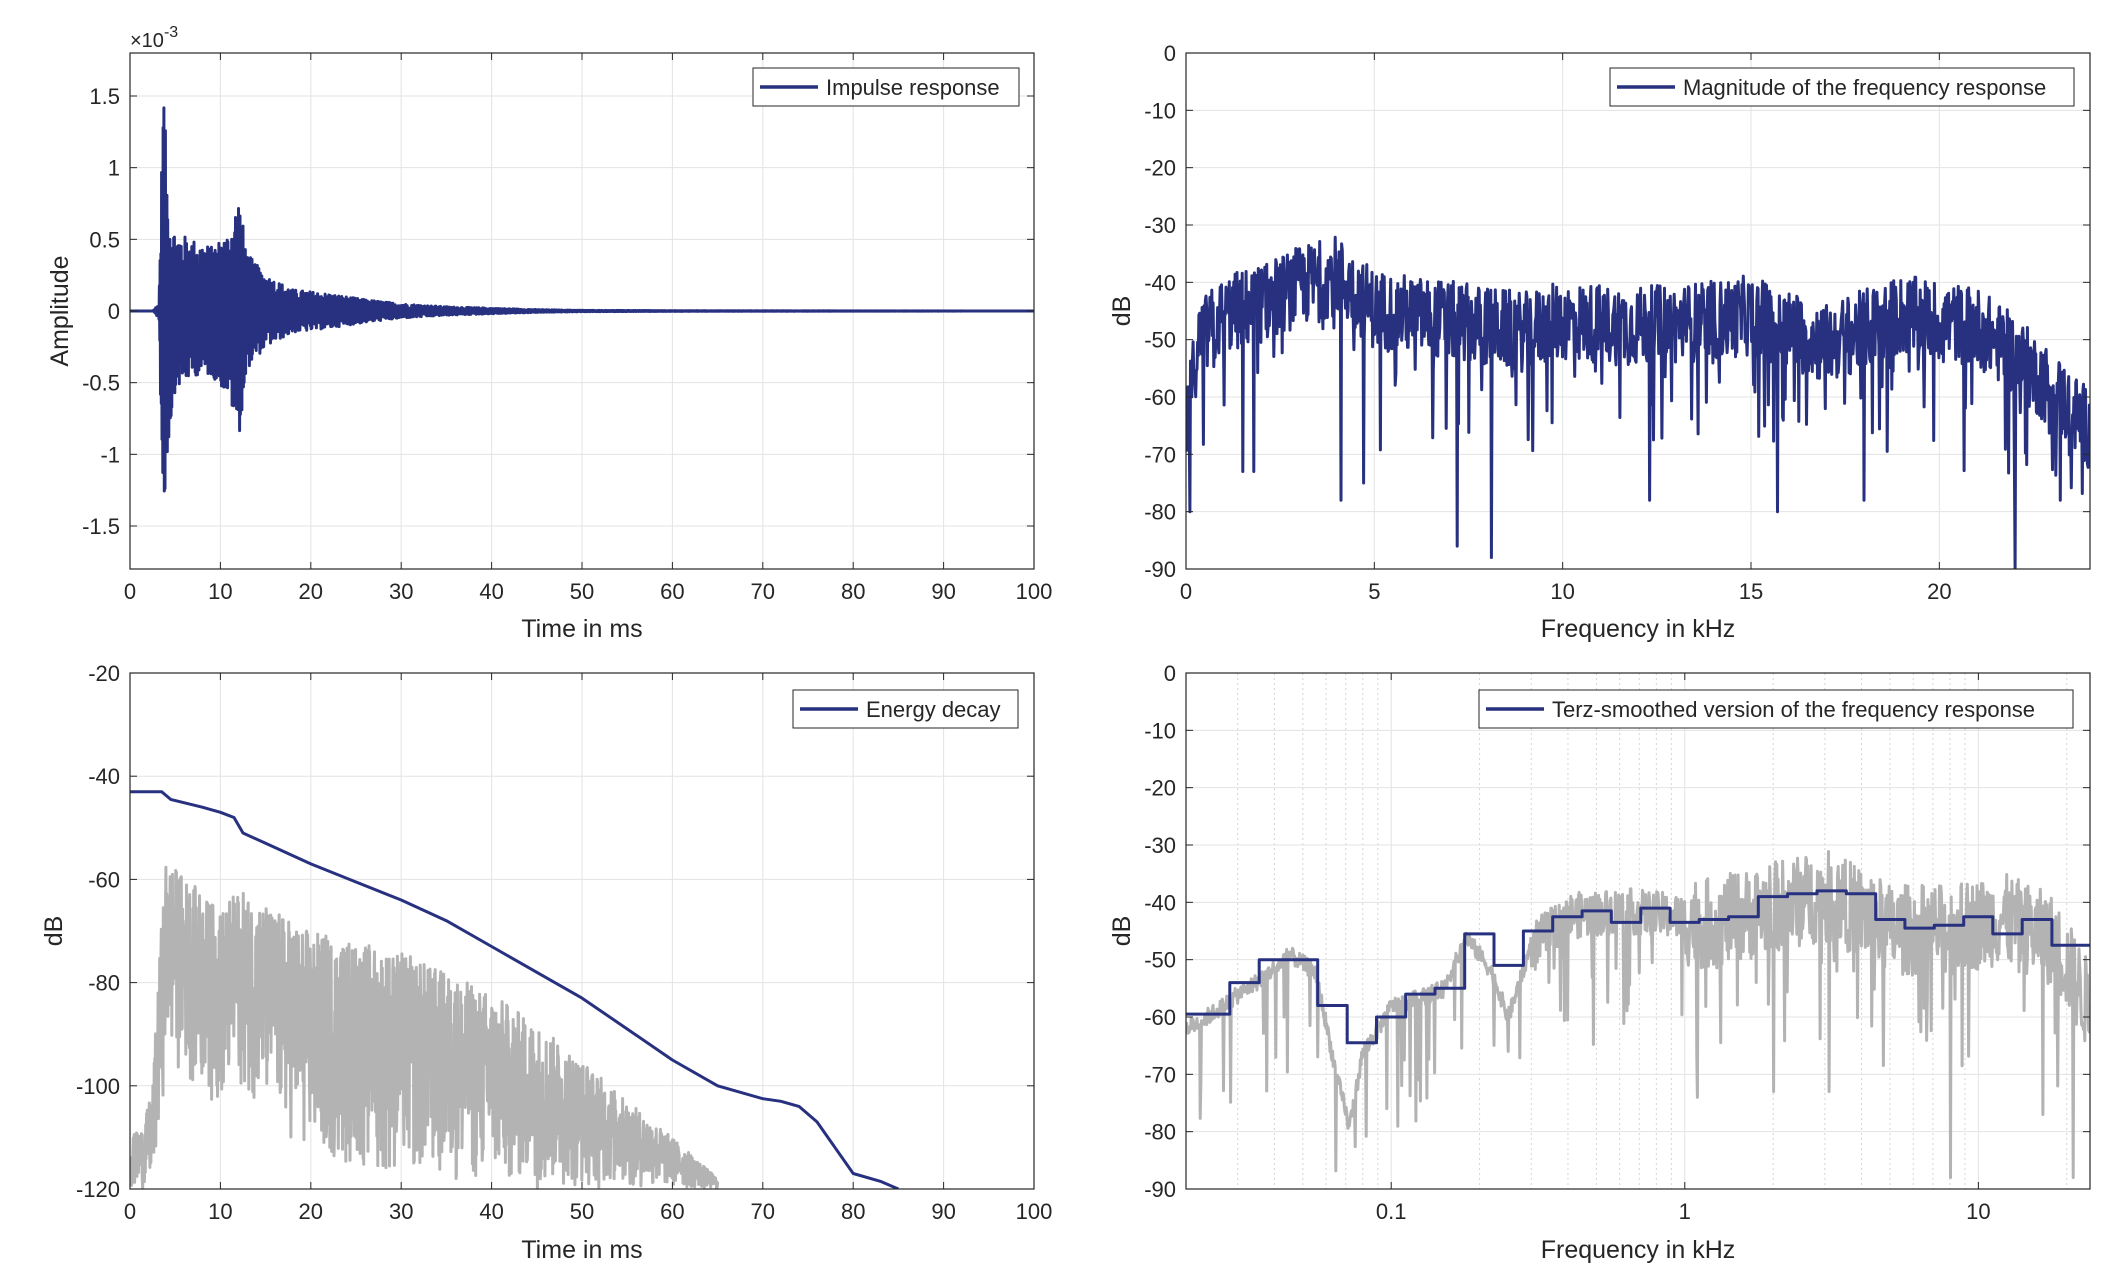  I want to click on series-line-energy-decay, so click(514, 989).